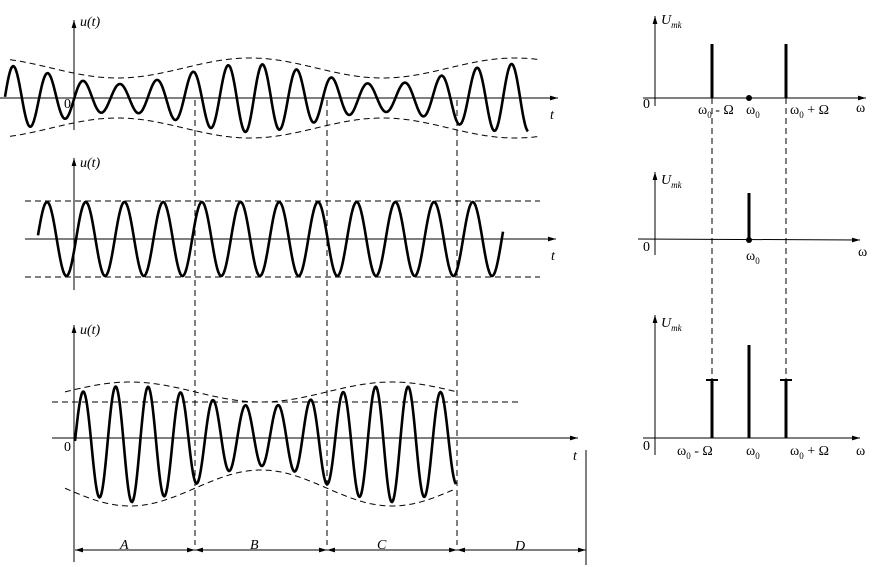 The height and width of the screenshot is (567, 881). Describe the element at coordinates (254, 545) in the screenshot. I see `interval-label: B` at that location.